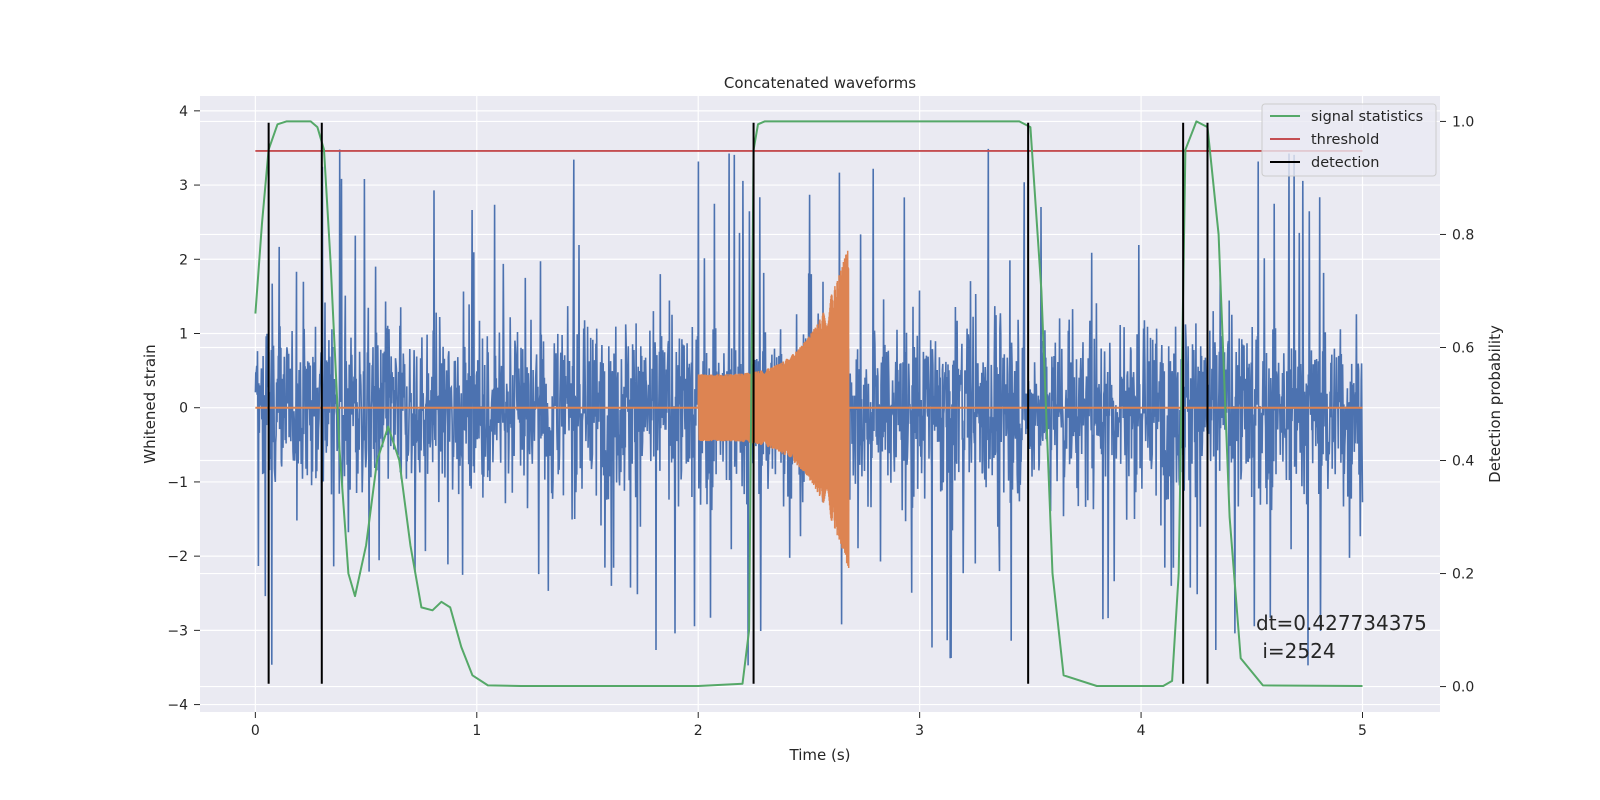 Image resolution: width=1600 pixels, height=800 pixels. What do you see at coordinates (177, 557) in the screenshot?
I see `y-tick-label: −2` at bounding box center [177, 557].